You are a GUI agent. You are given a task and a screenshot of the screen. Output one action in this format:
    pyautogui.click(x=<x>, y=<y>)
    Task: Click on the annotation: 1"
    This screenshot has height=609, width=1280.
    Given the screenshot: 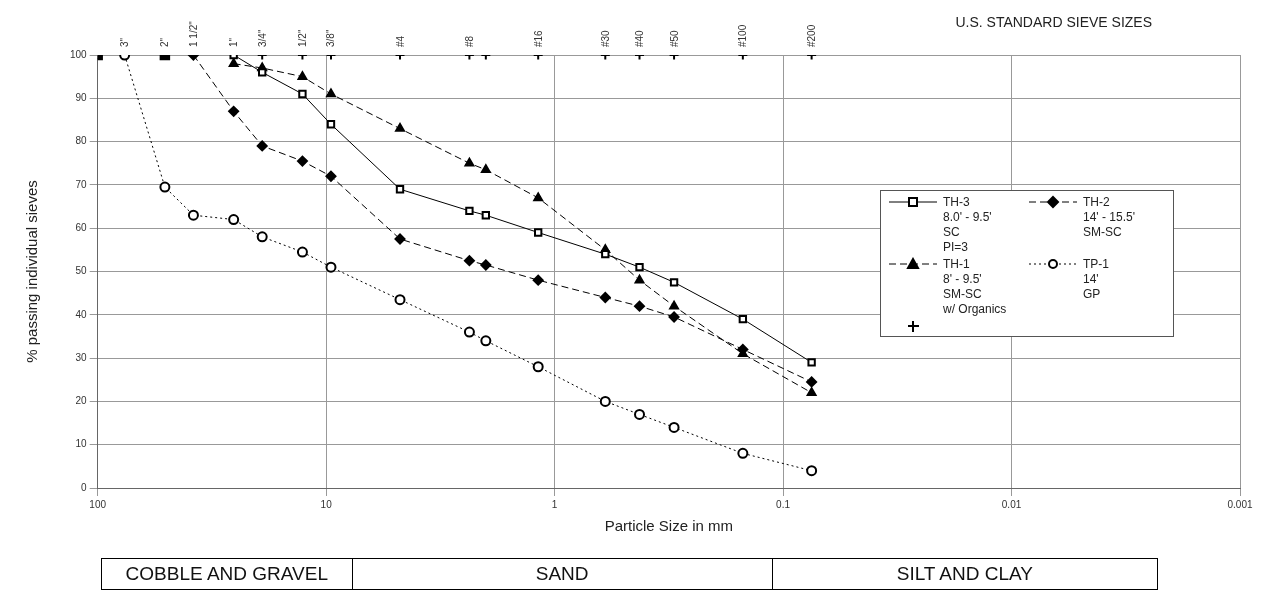 What is the action you would take?
    pyautogui.click(x=234, y=42)
    